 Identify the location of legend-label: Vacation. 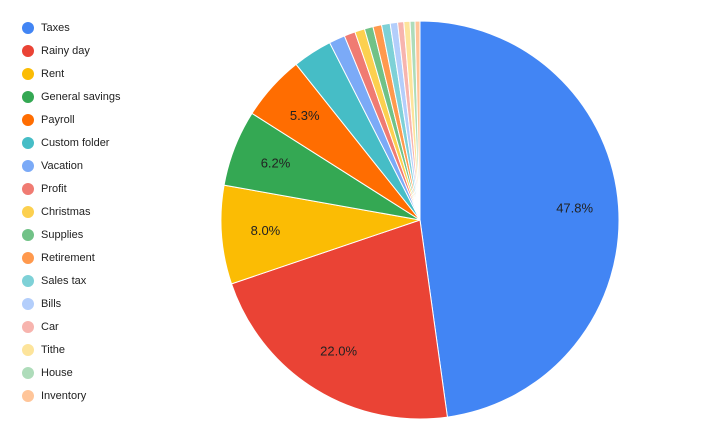
(62, 166).